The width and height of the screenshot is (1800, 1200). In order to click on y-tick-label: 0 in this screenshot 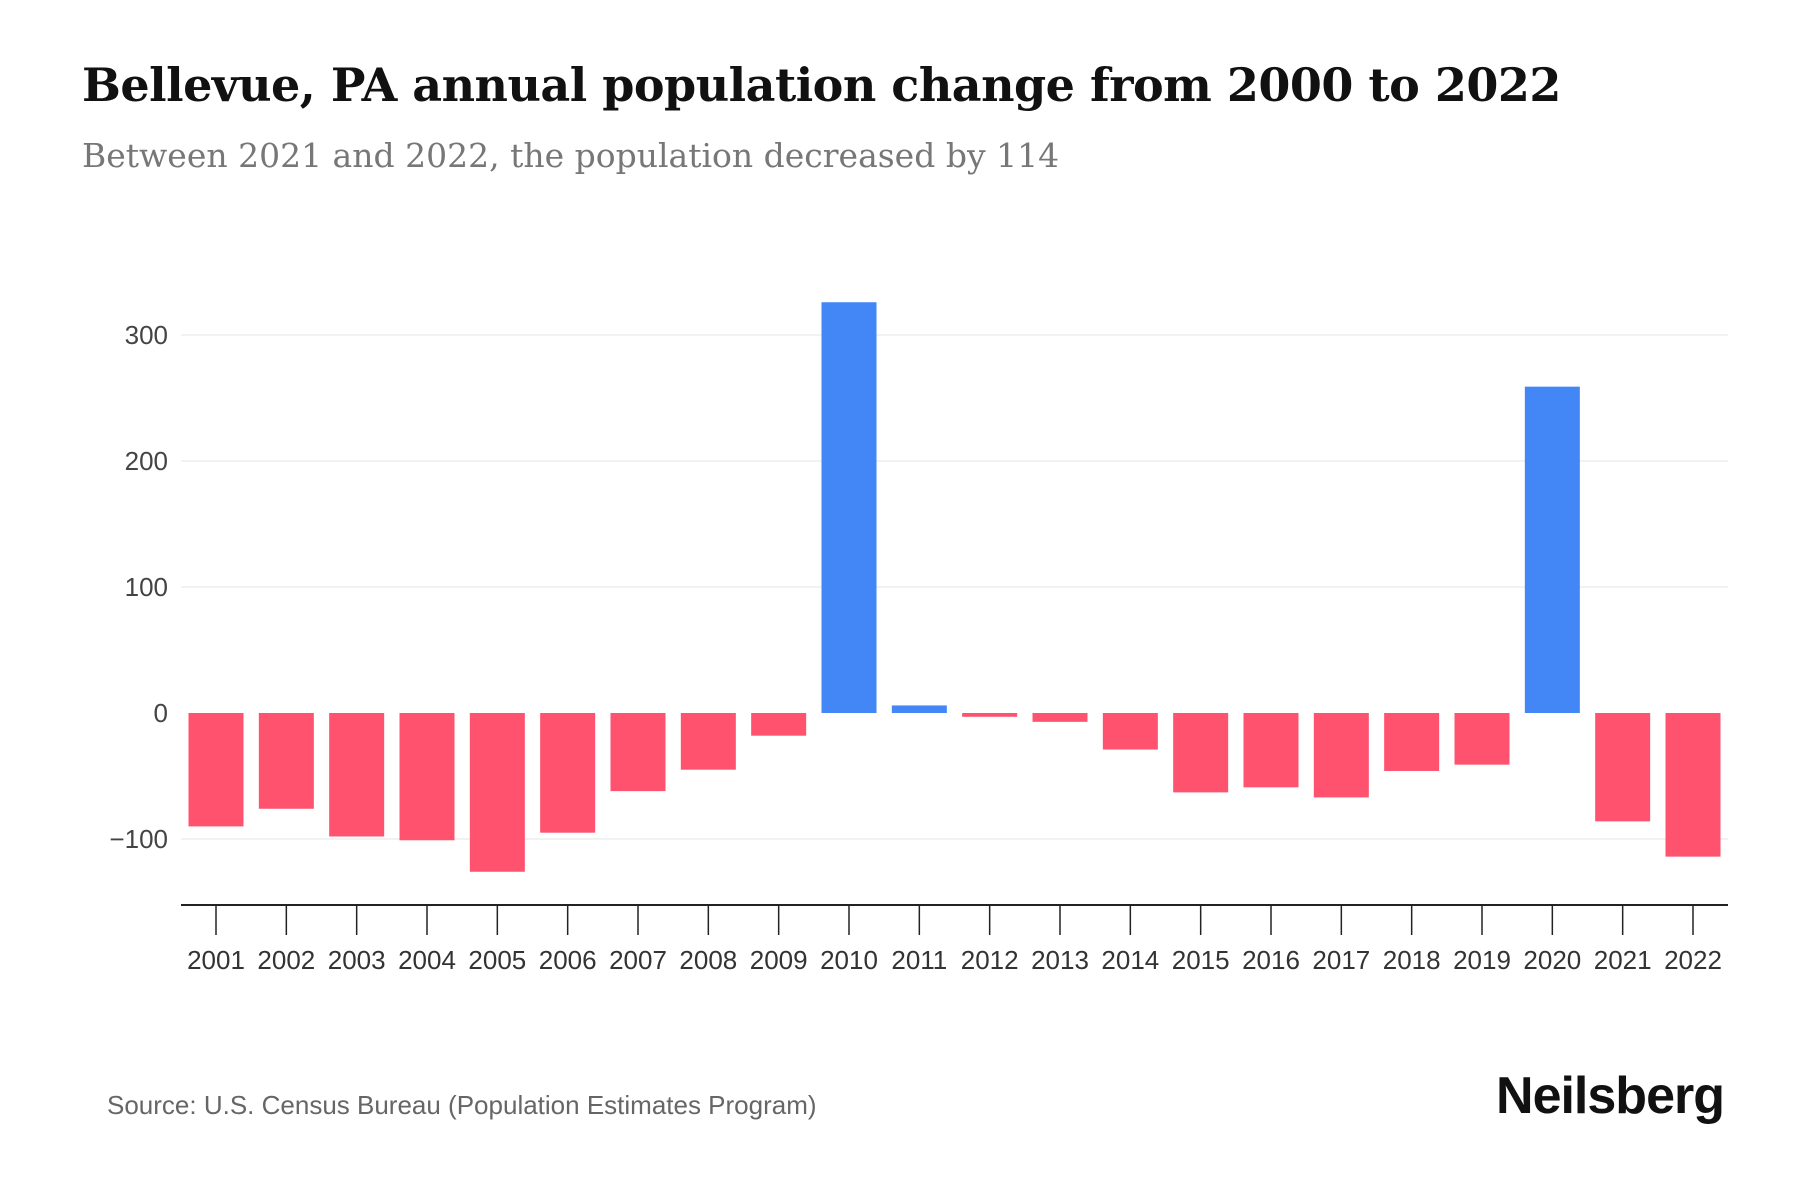, I will do `click(161, 713)`.